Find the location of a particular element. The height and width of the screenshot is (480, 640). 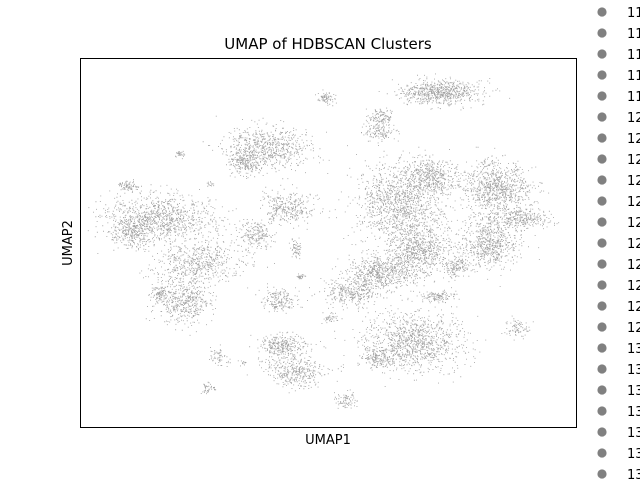

y-axis-label: UMAP2 is located at coordinates (68, 243).